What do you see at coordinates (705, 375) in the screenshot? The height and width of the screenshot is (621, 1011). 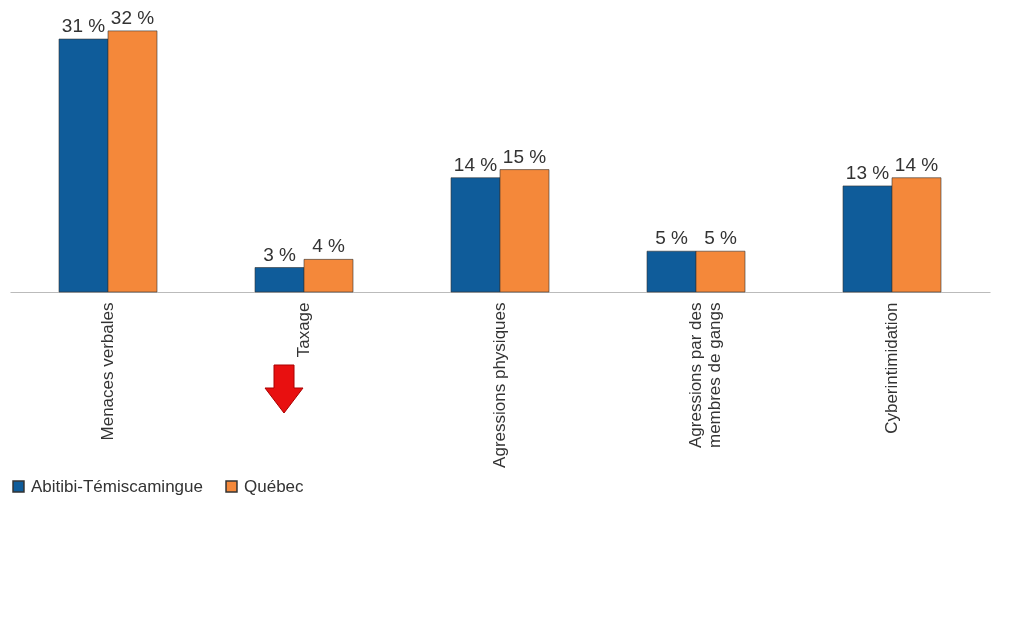 I see `x-tick-label: Agressions par des membres de gangs` at bounding box center [705, 375].